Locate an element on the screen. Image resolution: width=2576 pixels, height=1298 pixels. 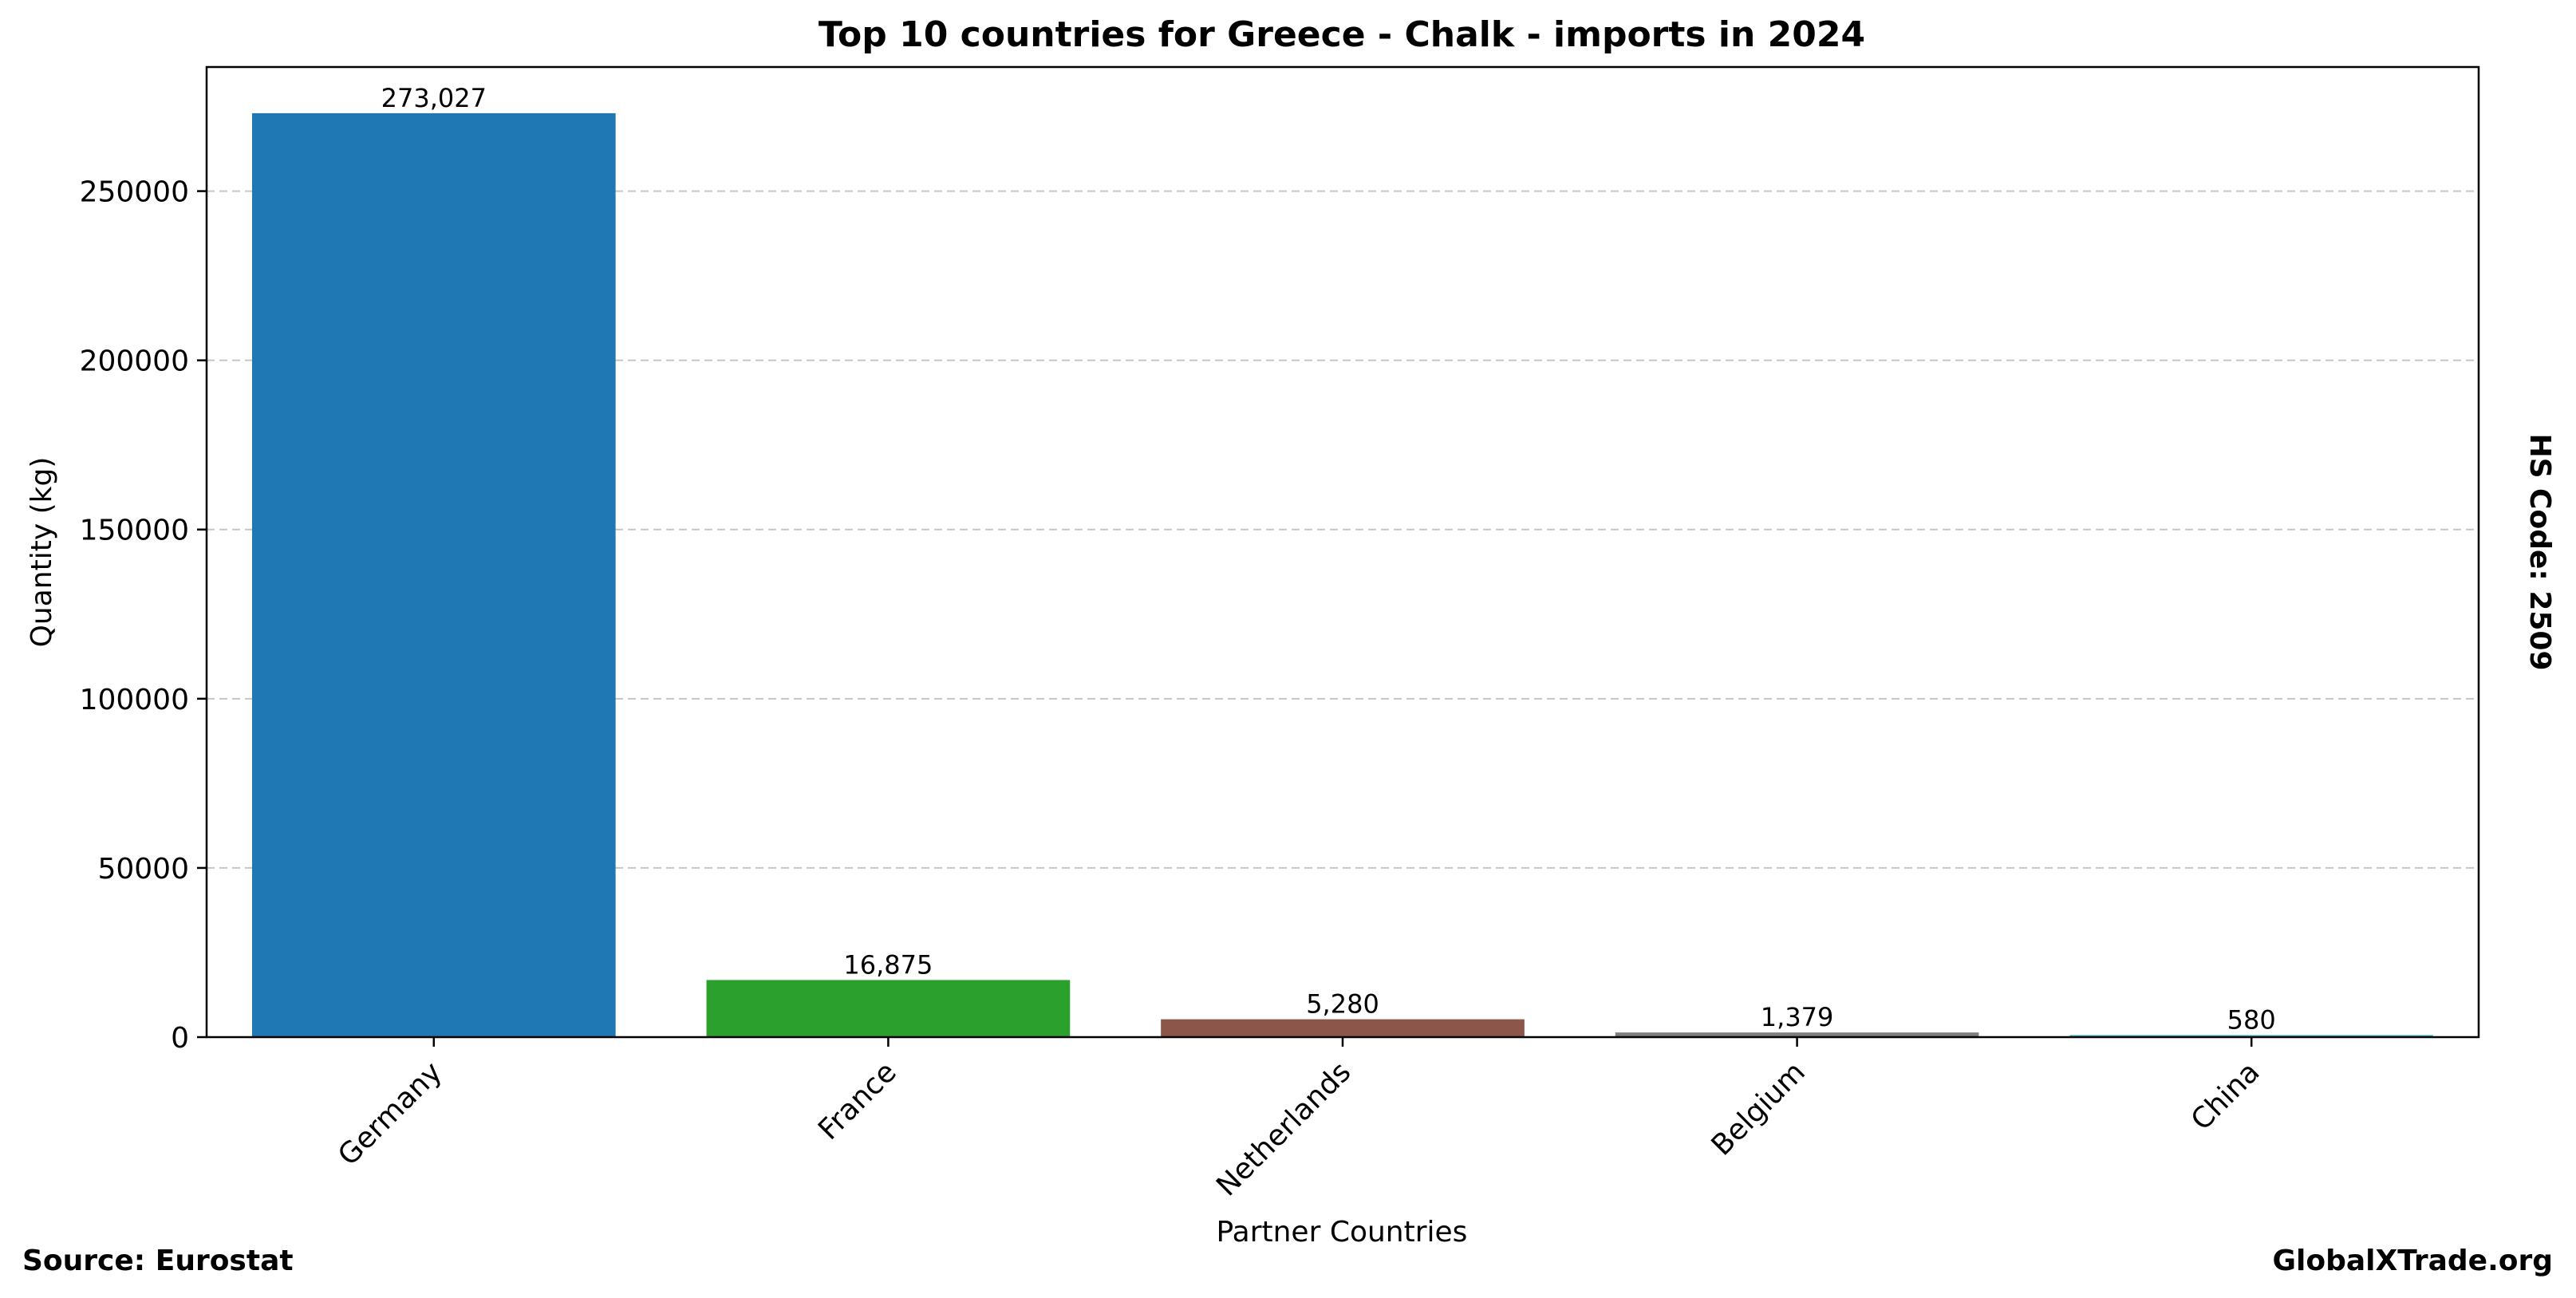
y-tick-label: 150000 is located at coordinates (134, 531).